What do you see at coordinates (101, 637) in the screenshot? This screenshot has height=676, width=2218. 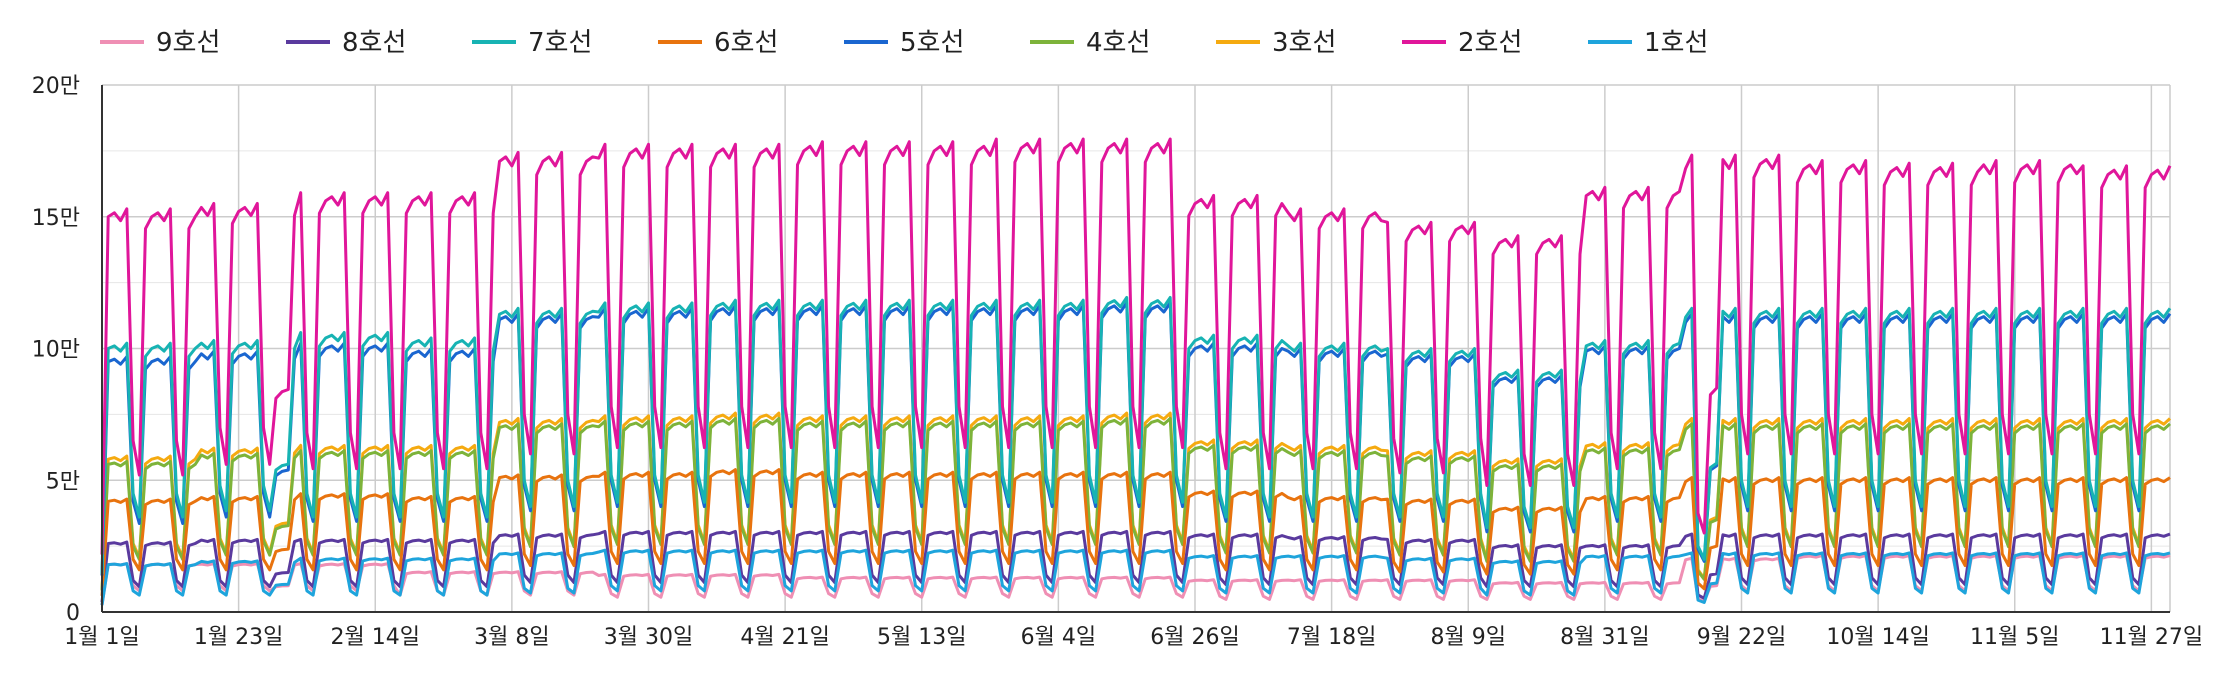 I see `x-tick-label: 1월 1일` at bounding box center [101, 637].